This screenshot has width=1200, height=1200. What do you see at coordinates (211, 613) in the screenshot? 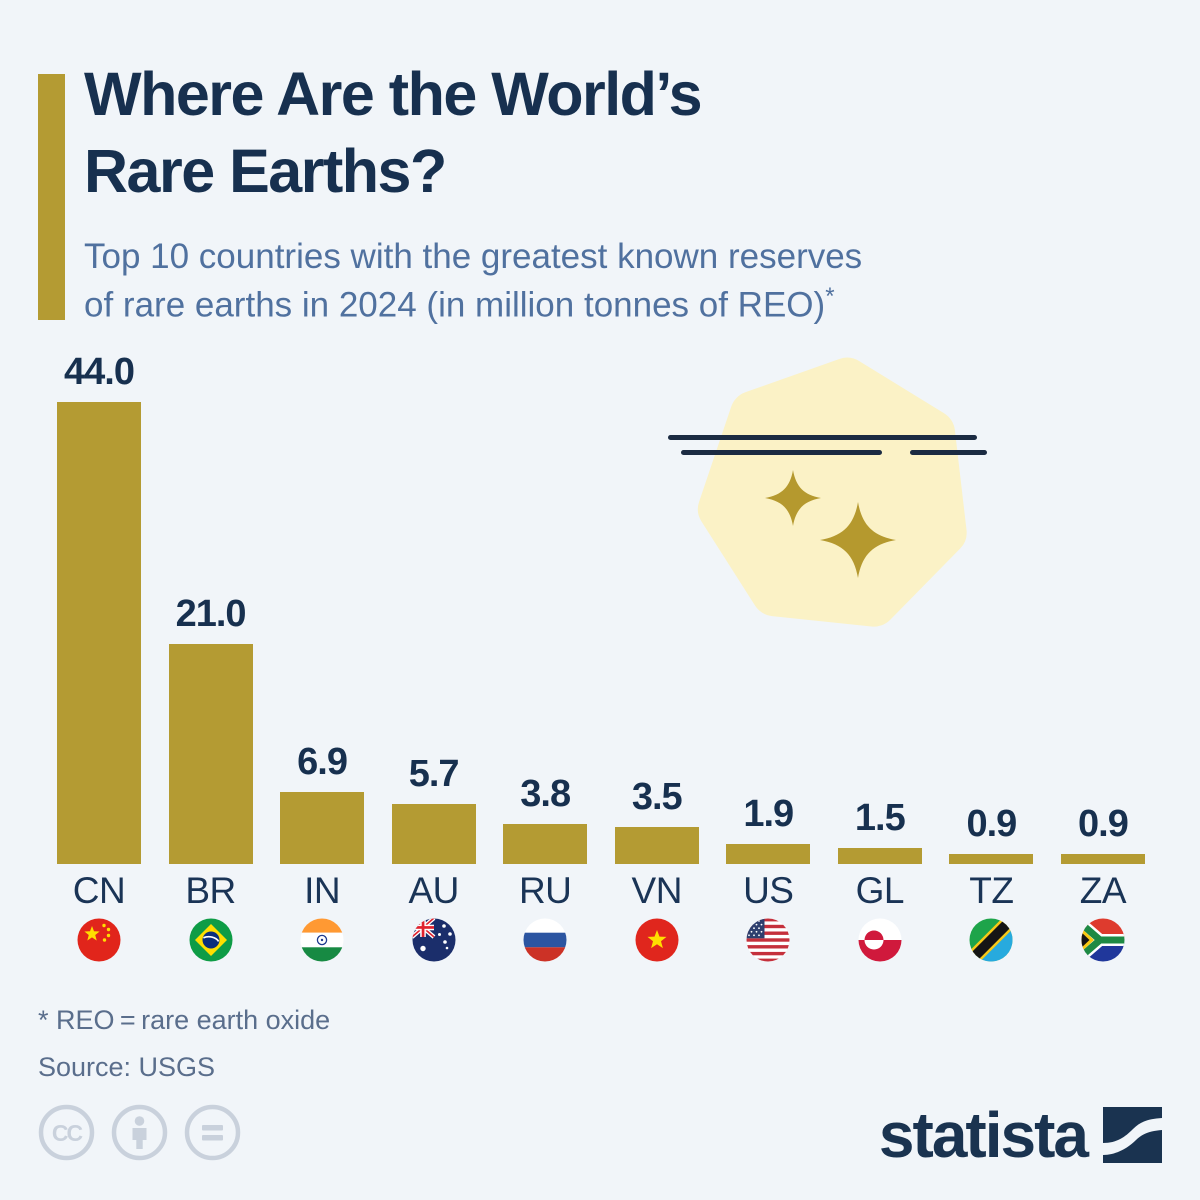
I see `bar-value-label: 21.0` at bounding box center [211, 613].